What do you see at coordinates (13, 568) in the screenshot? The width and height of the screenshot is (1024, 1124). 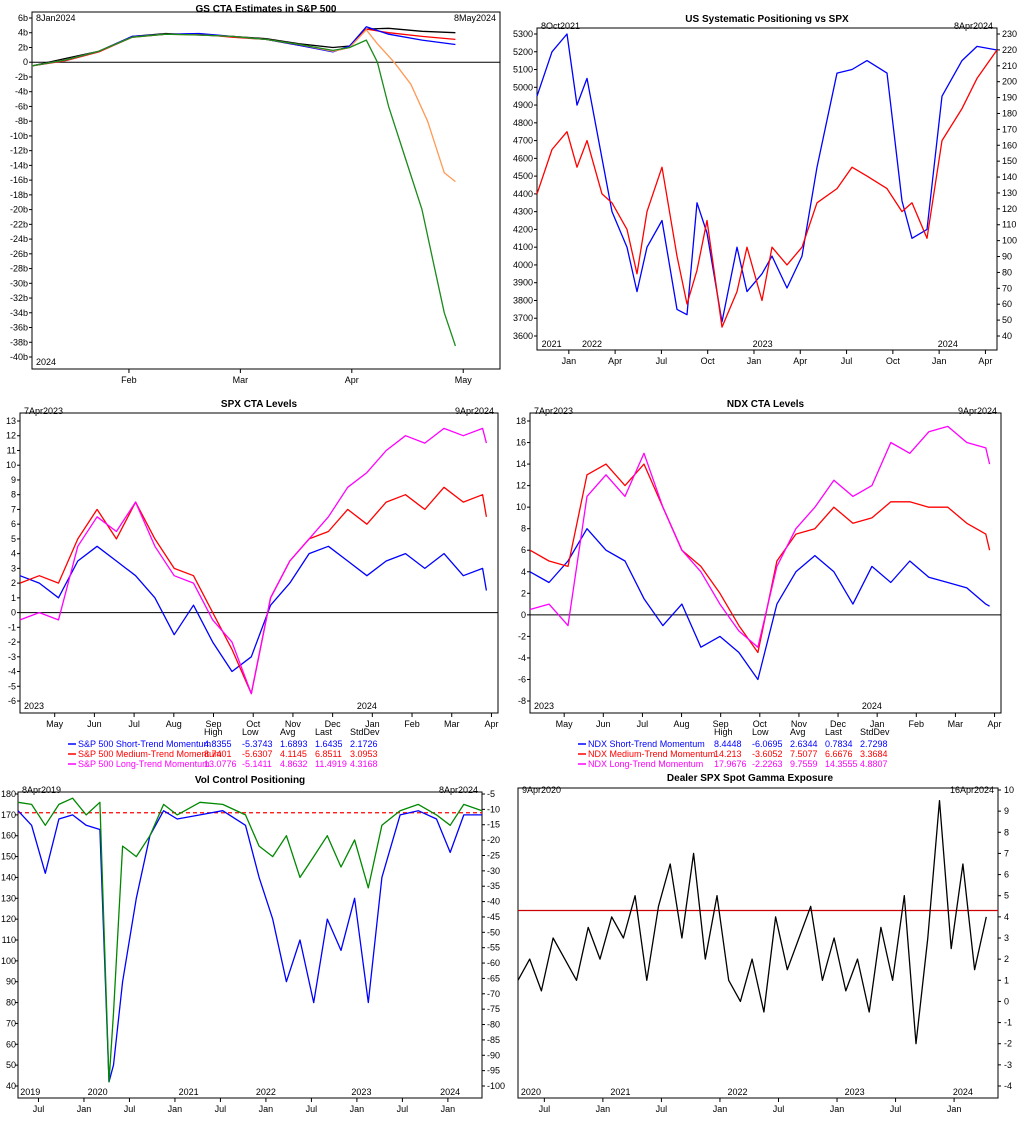 I see `spx-cta-ytick-label: 3` at bounding box center [13, 568].